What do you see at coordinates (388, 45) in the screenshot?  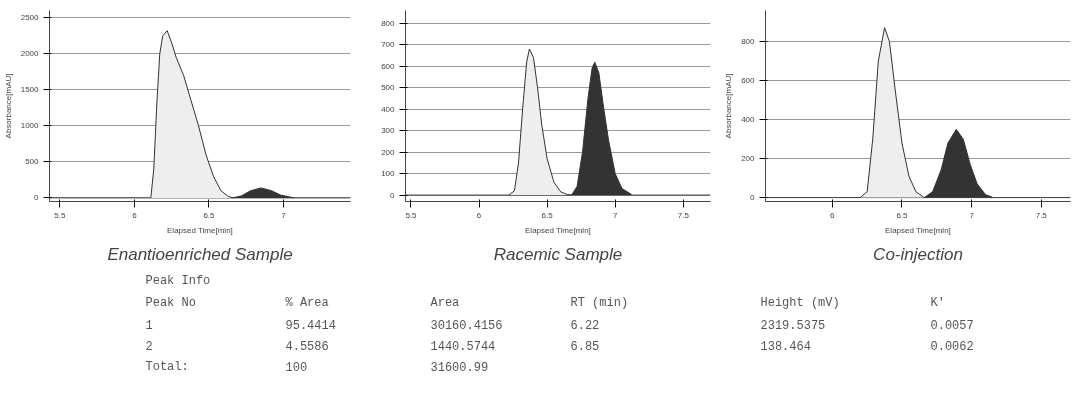 I see `y-tick-label: 700` at bounding box center [388, 45].